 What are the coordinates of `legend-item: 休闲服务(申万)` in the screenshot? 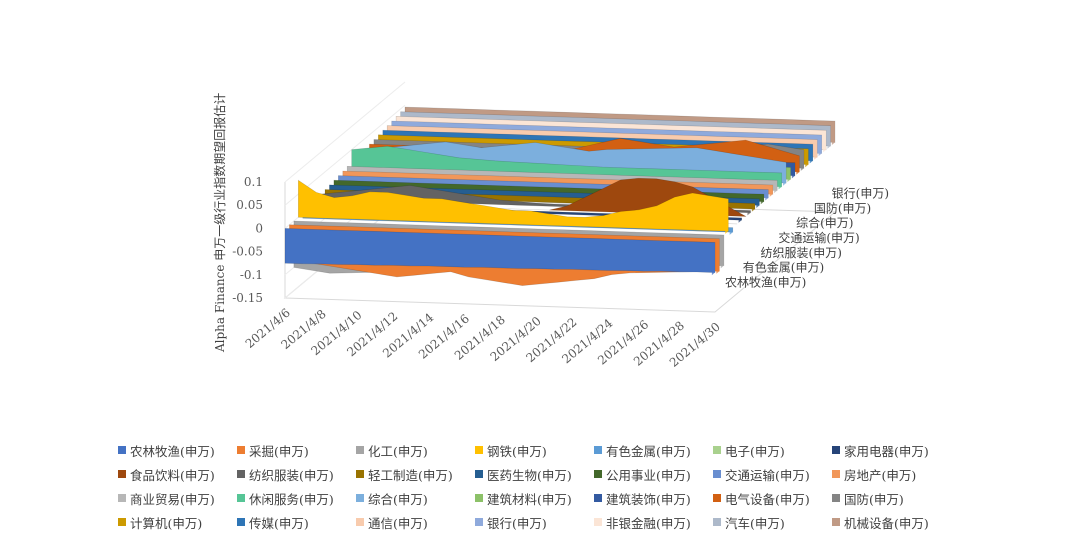 It's located at (296, 498).